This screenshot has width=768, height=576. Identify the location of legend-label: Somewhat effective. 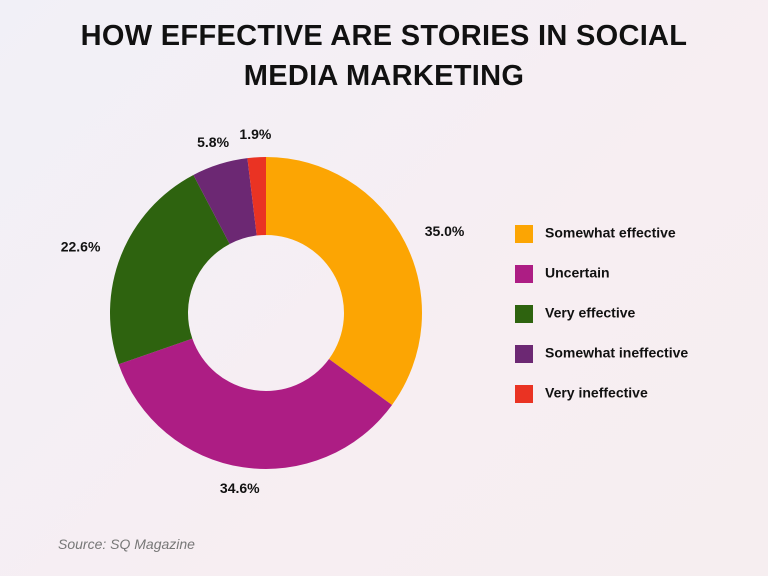
(610, 233).